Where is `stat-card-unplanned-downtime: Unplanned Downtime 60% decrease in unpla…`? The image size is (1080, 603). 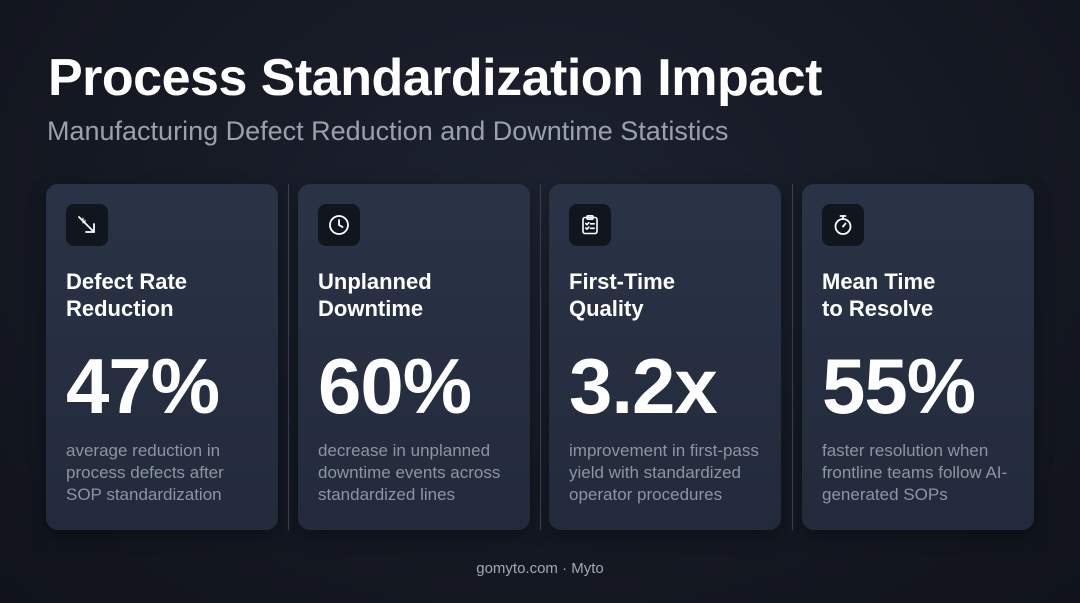
stat-card-unplanned-downtime: Unplanned Downtime 60% decrease in unpla… is located at coordinates (414, 357).